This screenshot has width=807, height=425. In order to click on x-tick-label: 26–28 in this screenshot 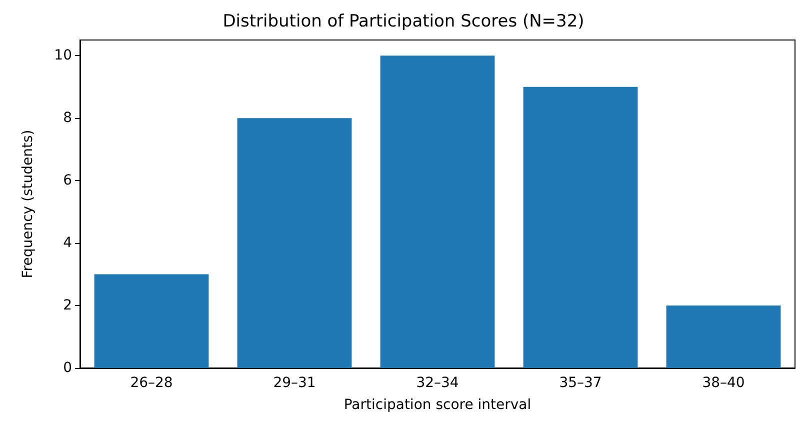, I will do `click(151, 383)`.